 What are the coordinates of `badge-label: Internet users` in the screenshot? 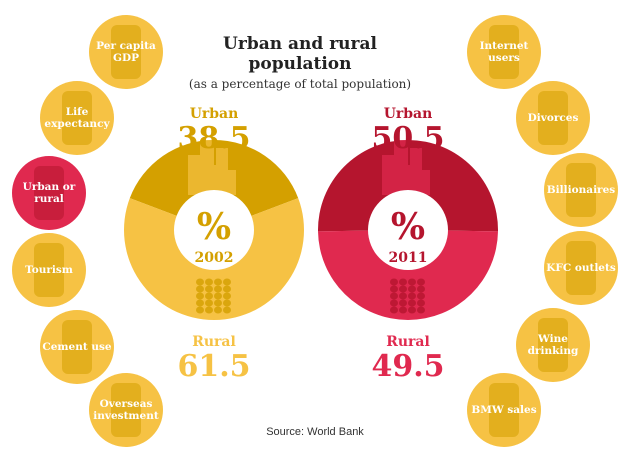 It's located at (504, 52).